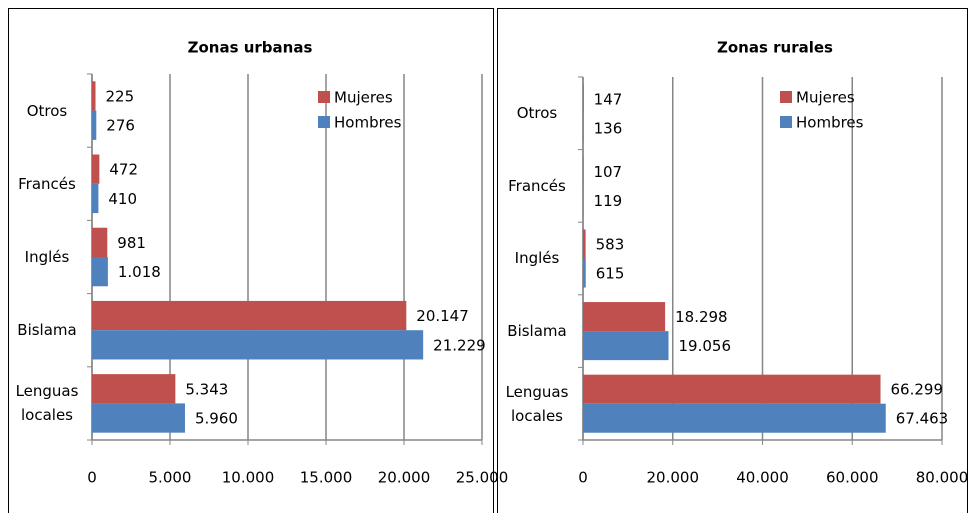  What do you see at coordinates (608, 99) in the screenshot?
I see `data-label: 147` at bounding box center [608, 99].